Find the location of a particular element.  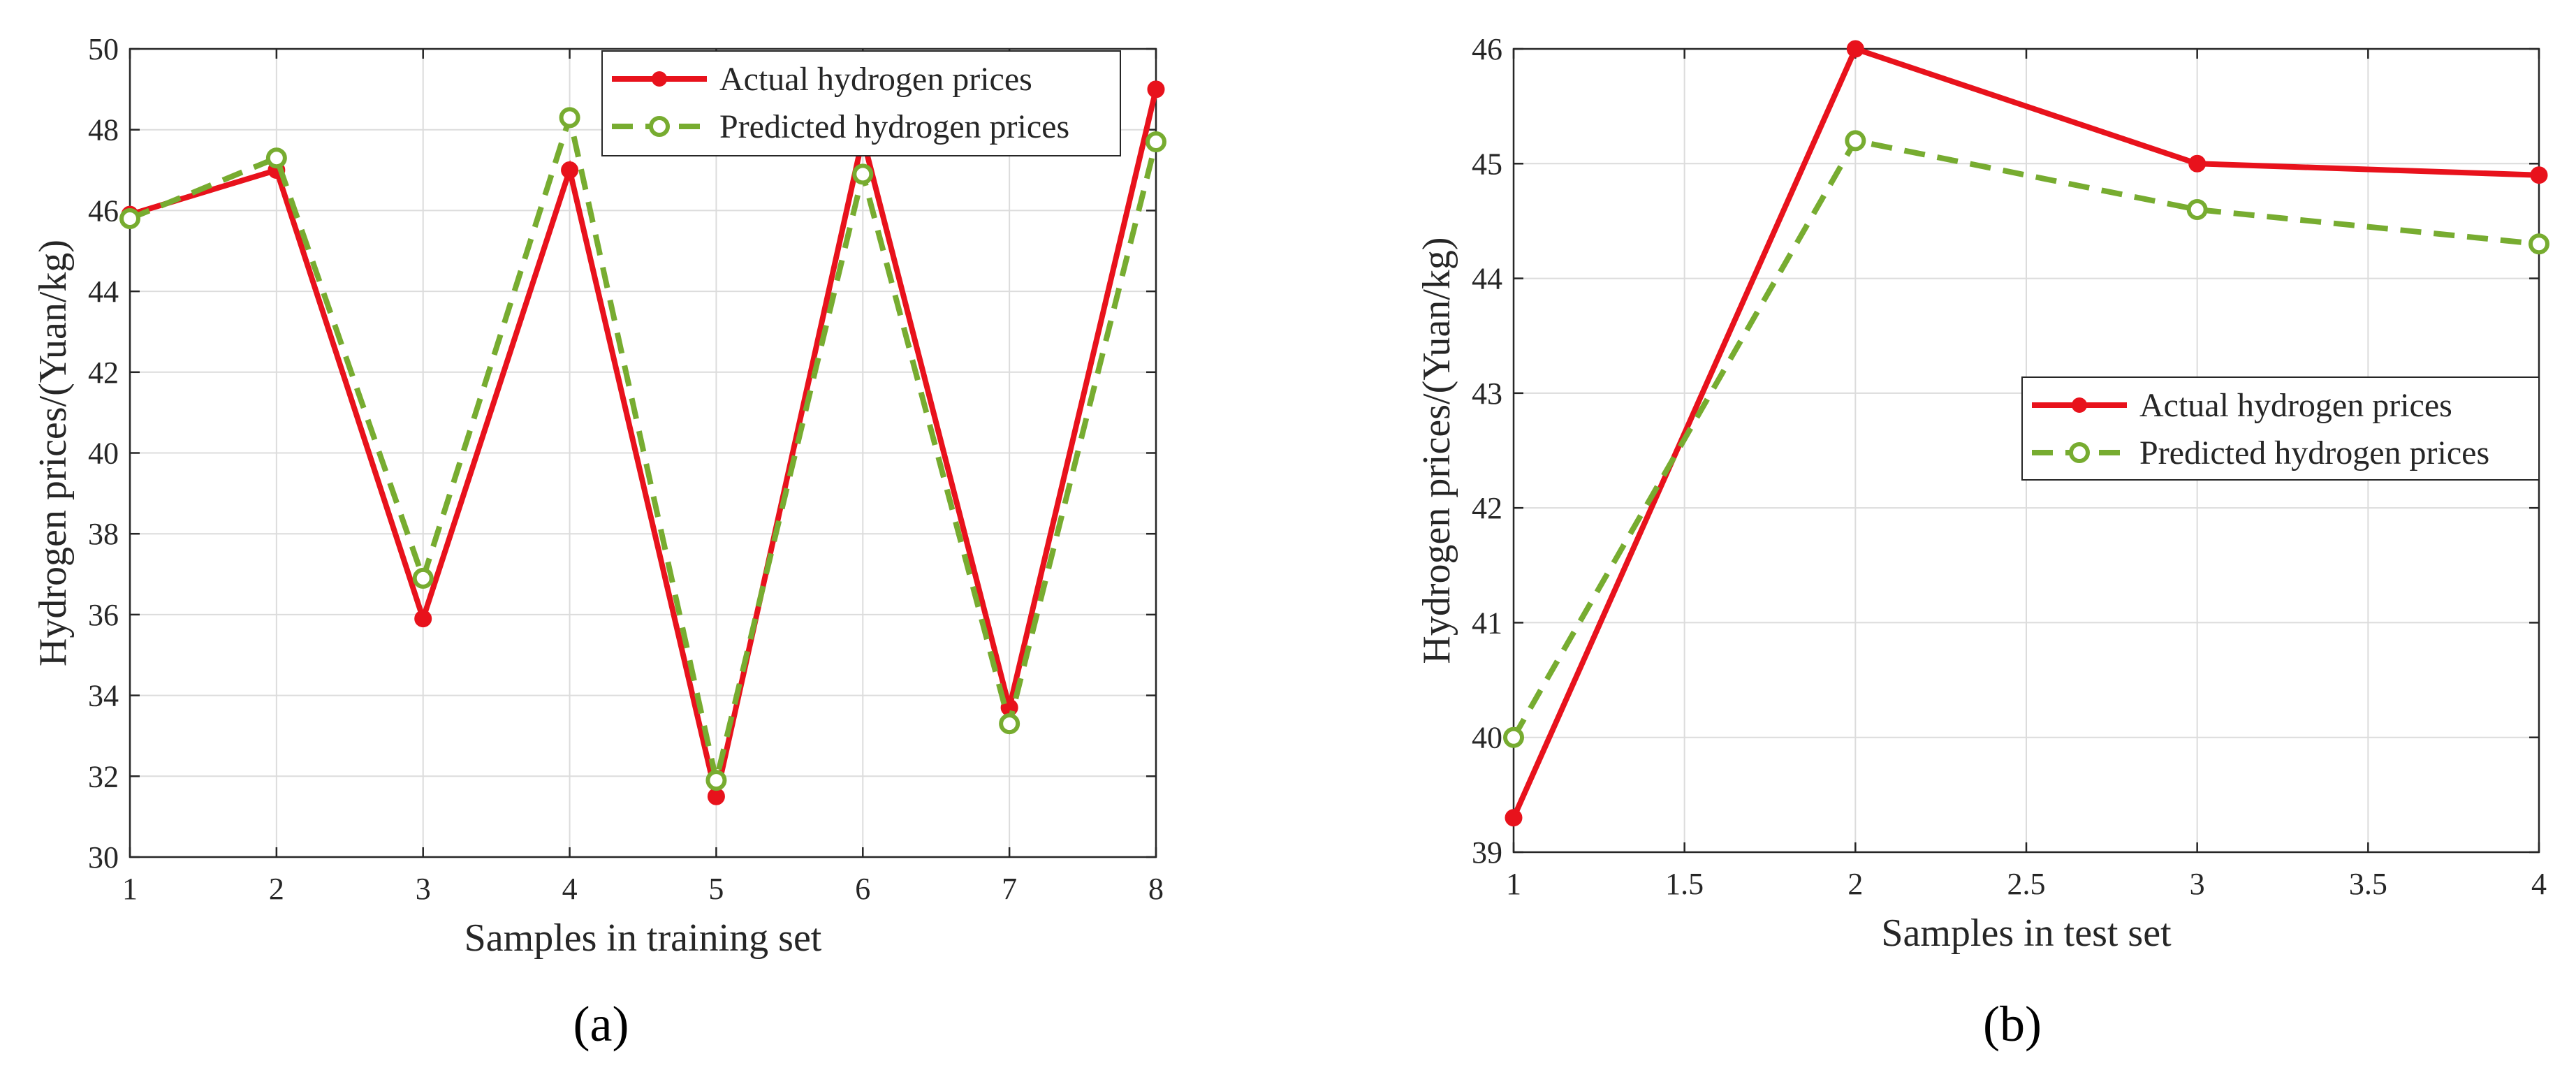

x-axis-label: Samples in test set is located at coordinates (2026, 934).